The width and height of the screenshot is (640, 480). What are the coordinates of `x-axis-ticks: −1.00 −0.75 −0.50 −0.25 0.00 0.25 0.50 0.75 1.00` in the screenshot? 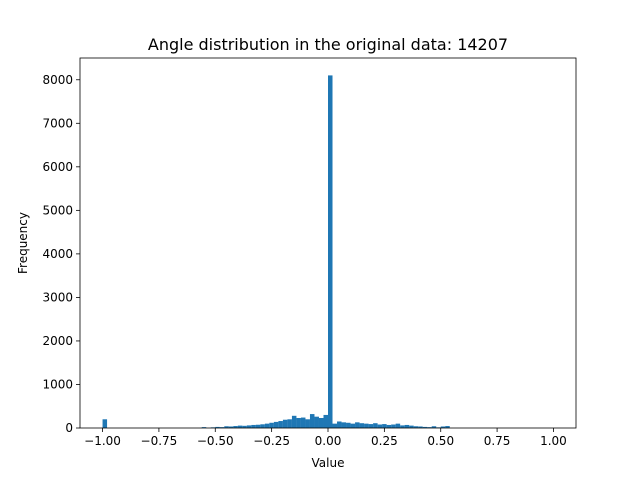 It's located at (325, 438).